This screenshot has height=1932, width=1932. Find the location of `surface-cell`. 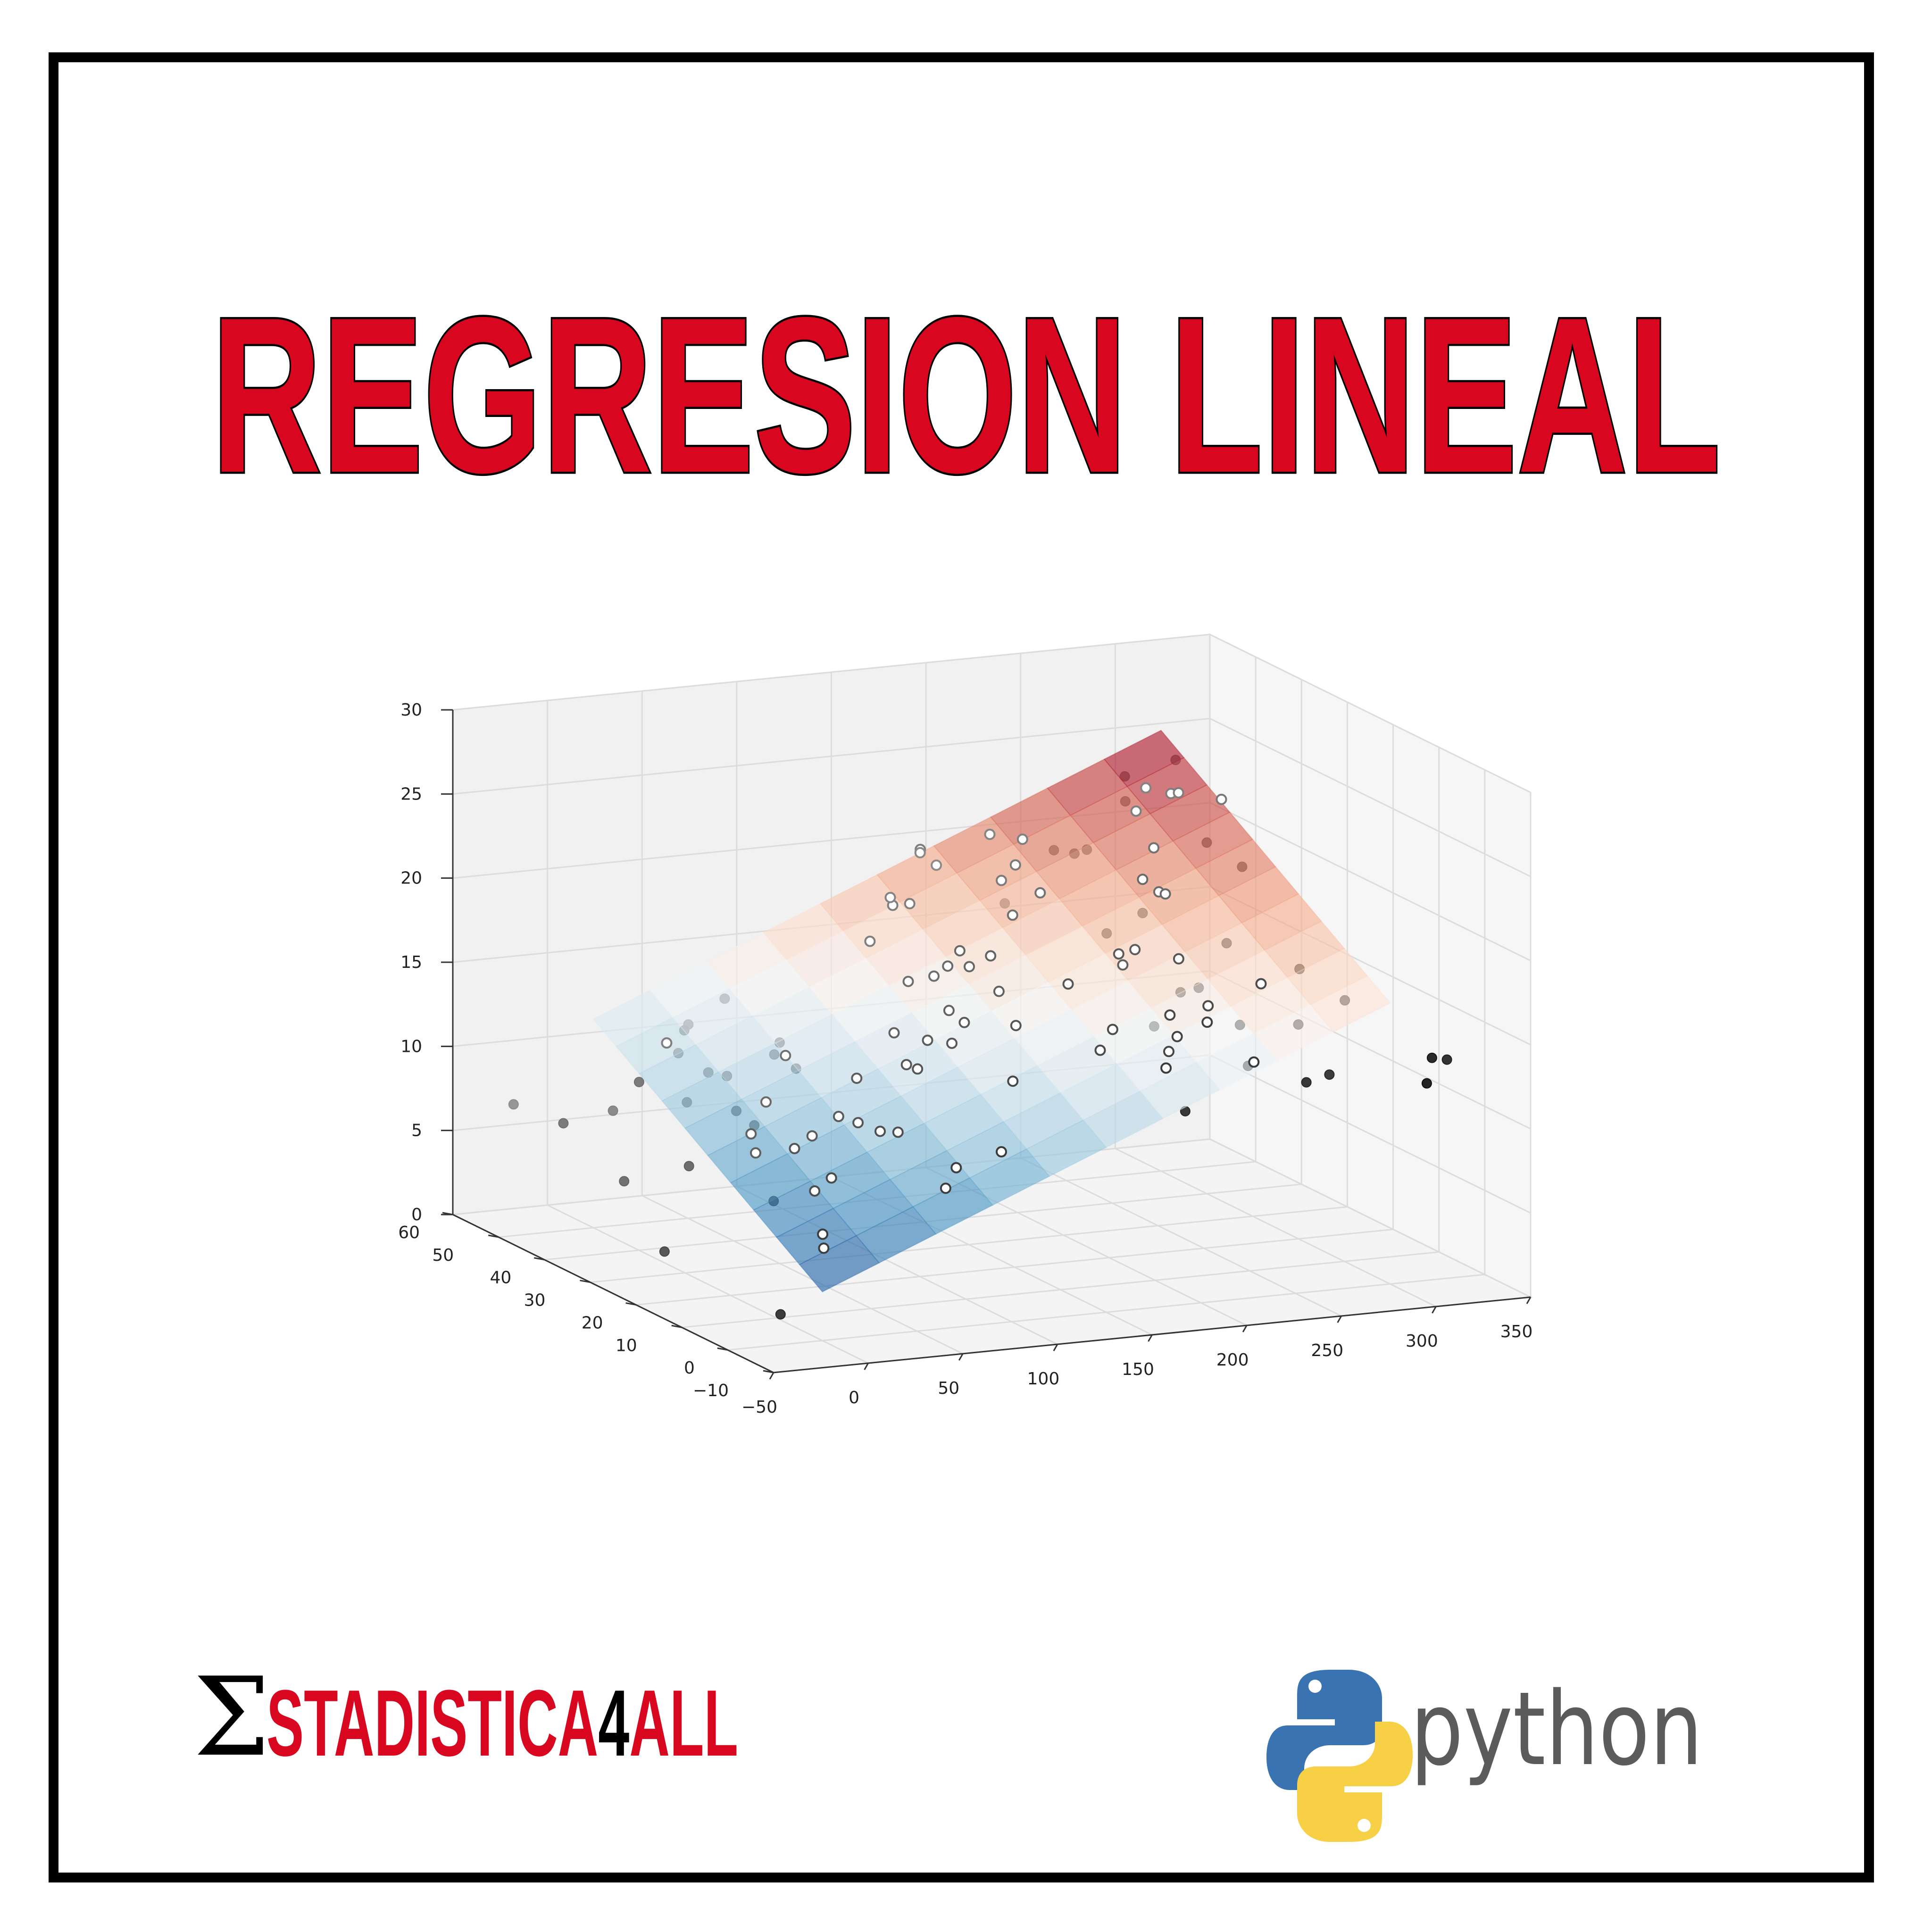

surface-cell is located at coordinates (1327, 977).